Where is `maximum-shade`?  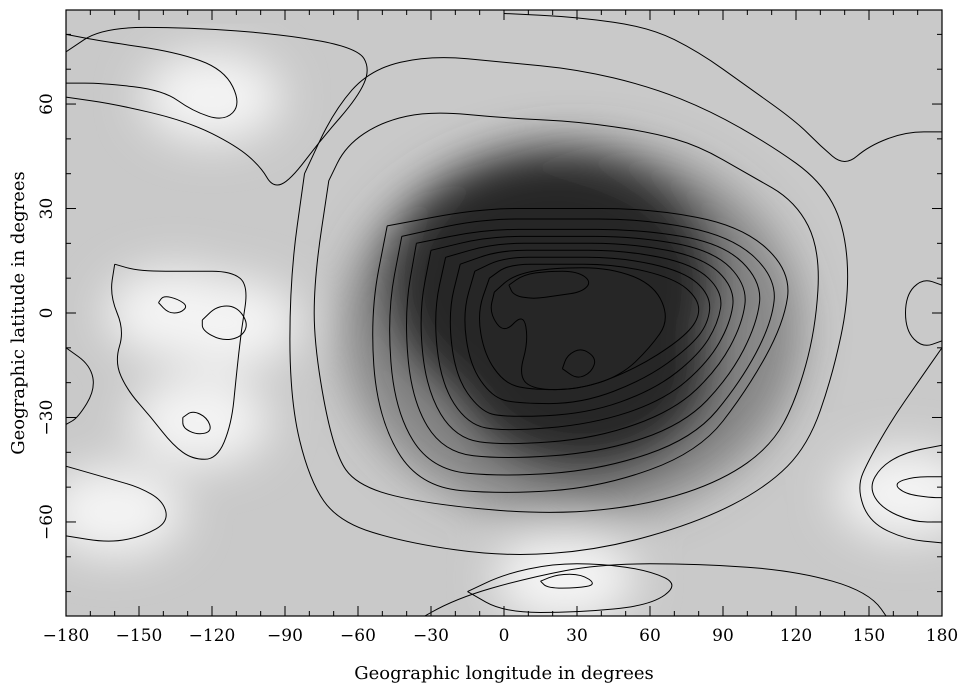 maximum-shade is located at coordinates (581, 365).